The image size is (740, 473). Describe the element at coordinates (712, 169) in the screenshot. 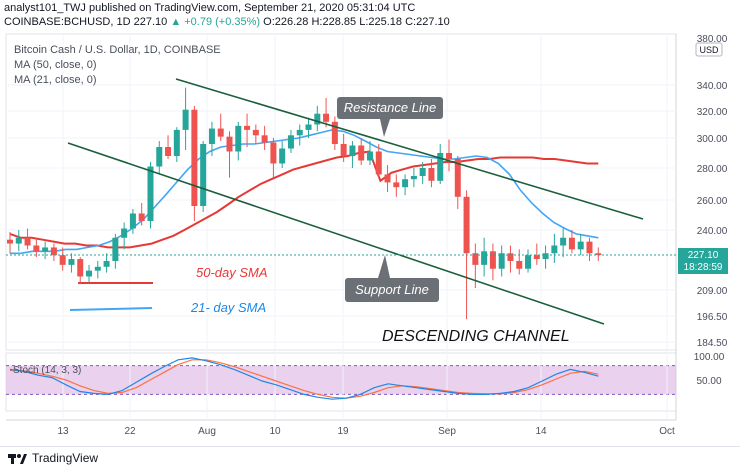

I see `price-axis-label: 280.00` at that location.